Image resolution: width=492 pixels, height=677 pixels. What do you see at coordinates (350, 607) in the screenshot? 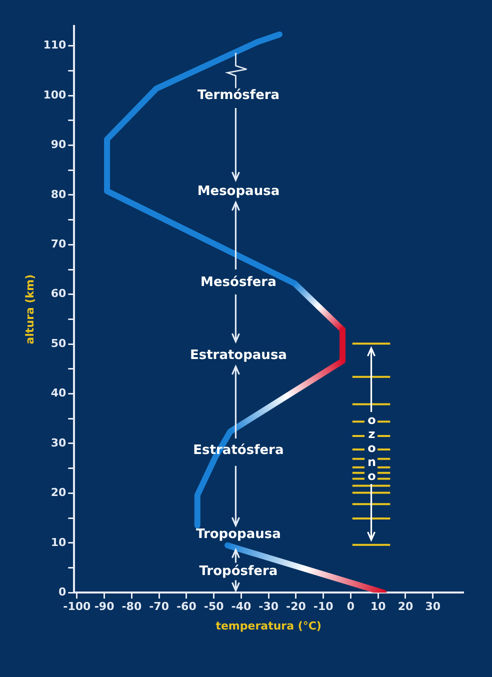
I see `x-tick-label: 0` at bounding box center [350, 607].